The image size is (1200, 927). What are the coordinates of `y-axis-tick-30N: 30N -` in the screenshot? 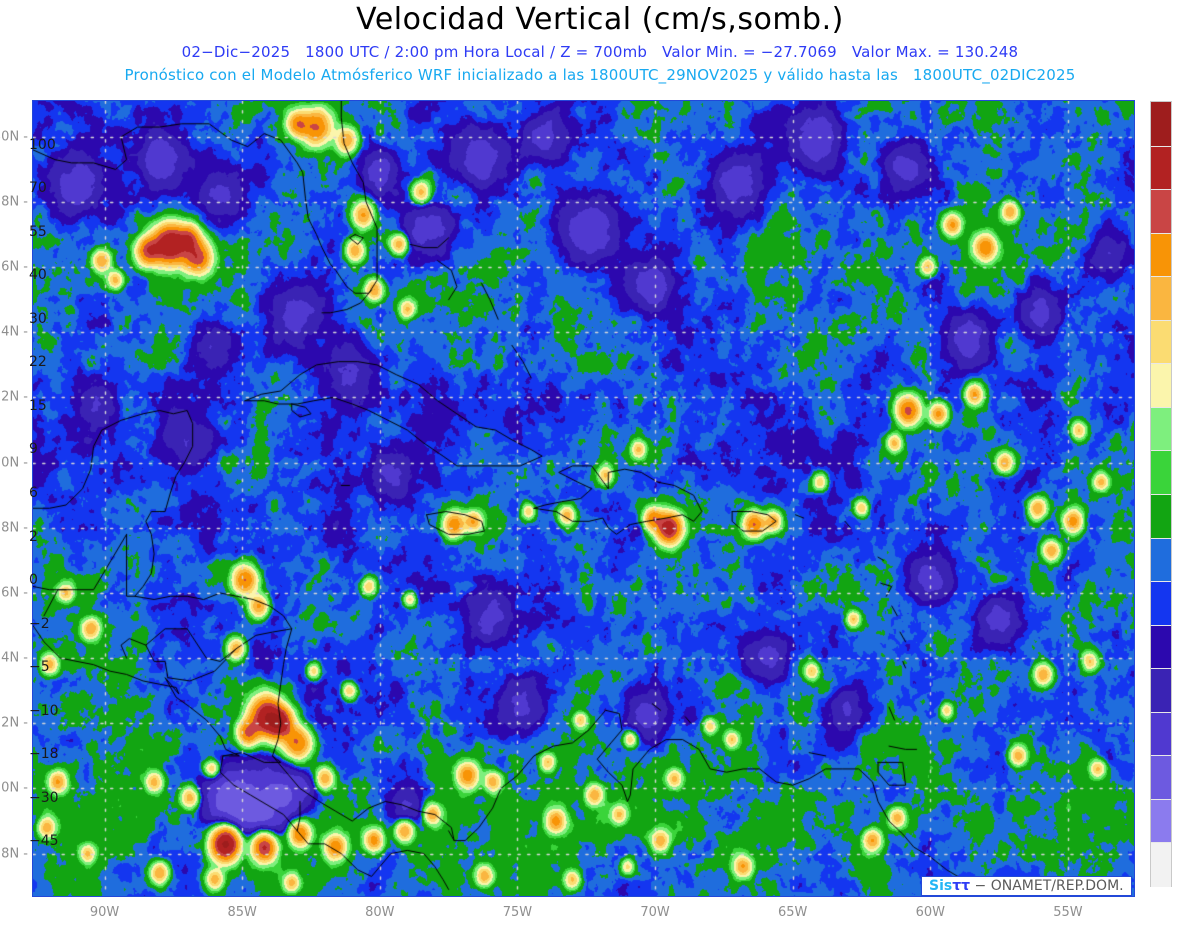 It's located at (14, 137).